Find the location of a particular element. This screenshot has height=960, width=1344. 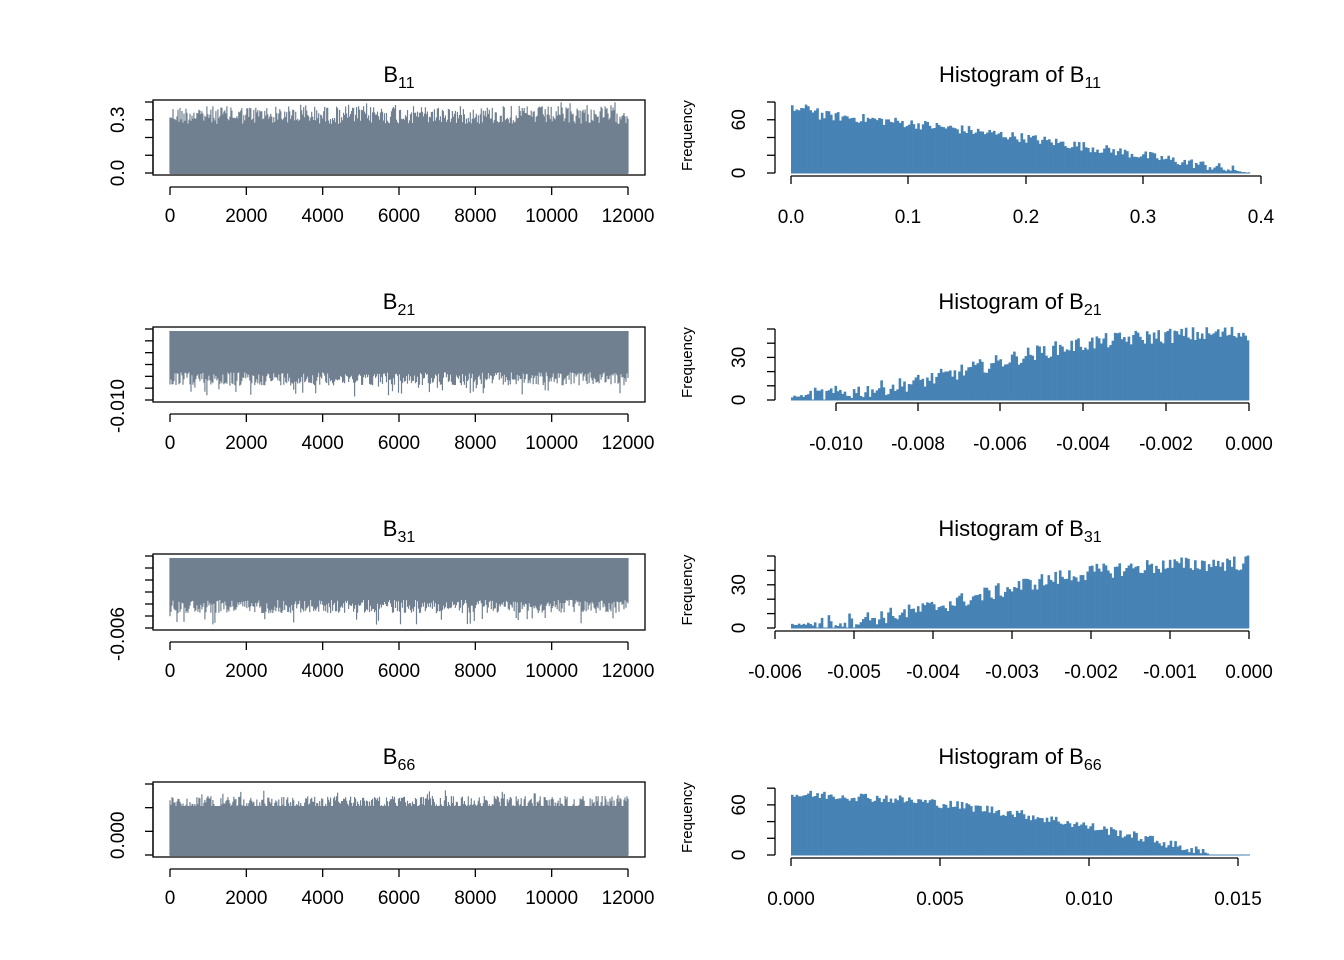

histogram-bars is located at coordinates (1021, 138).